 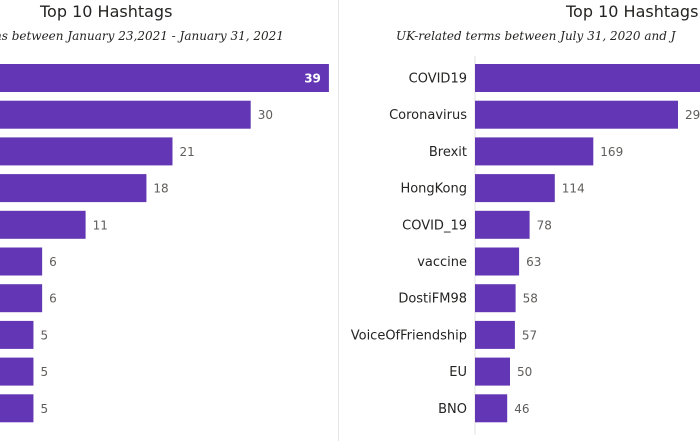 What do you see at coordinates (573, 189) in the screenshot?
I see `data-label: 114` at bounding box center [573, 189].